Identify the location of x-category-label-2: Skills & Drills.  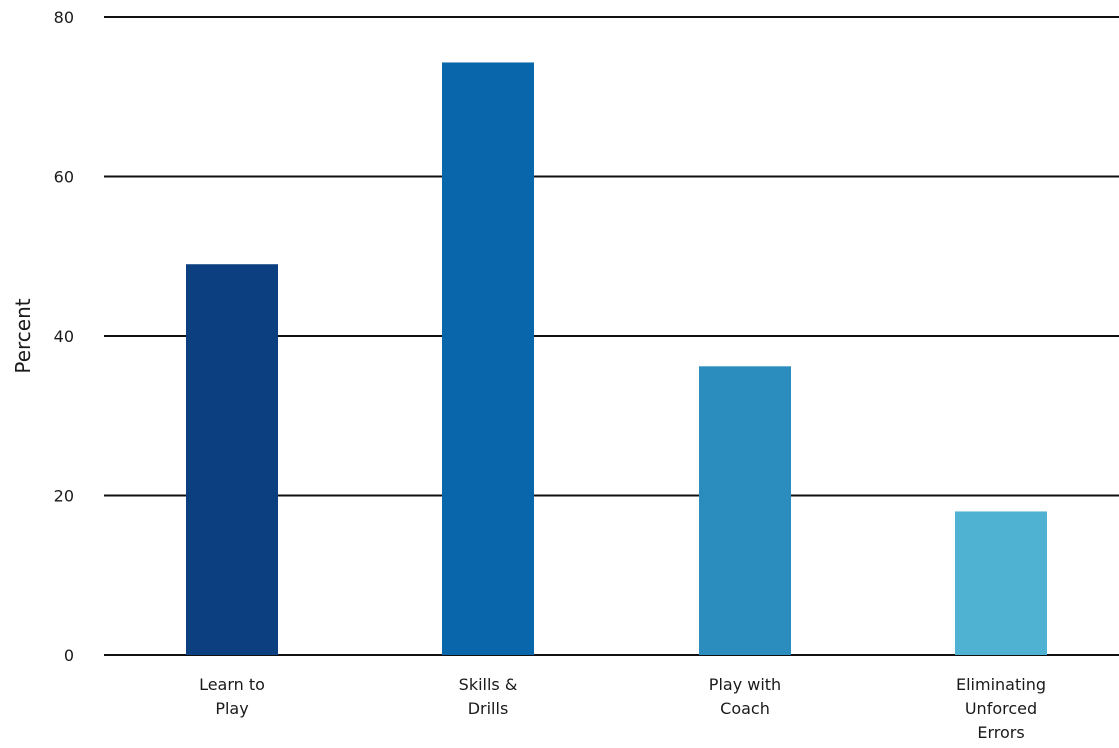
(488, 696).